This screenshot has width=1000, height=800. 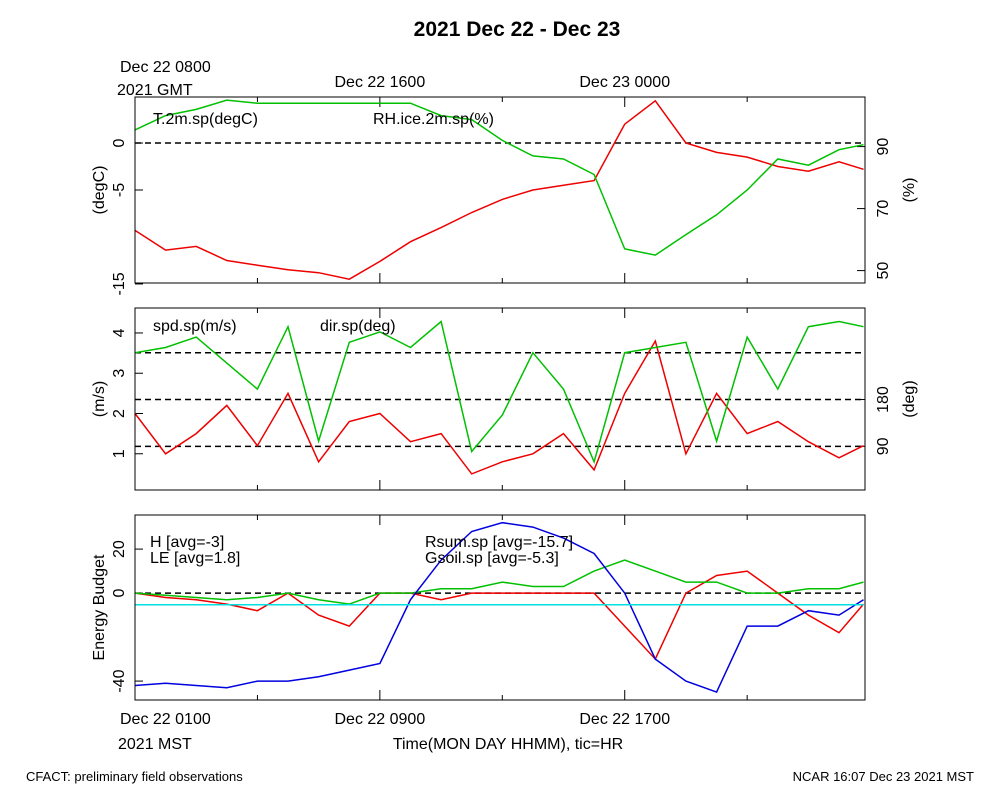 What do you see at coordinates (119, 283) in the screenshot?
I see `y-tick-label: -15` at bounding box center [119, 283].